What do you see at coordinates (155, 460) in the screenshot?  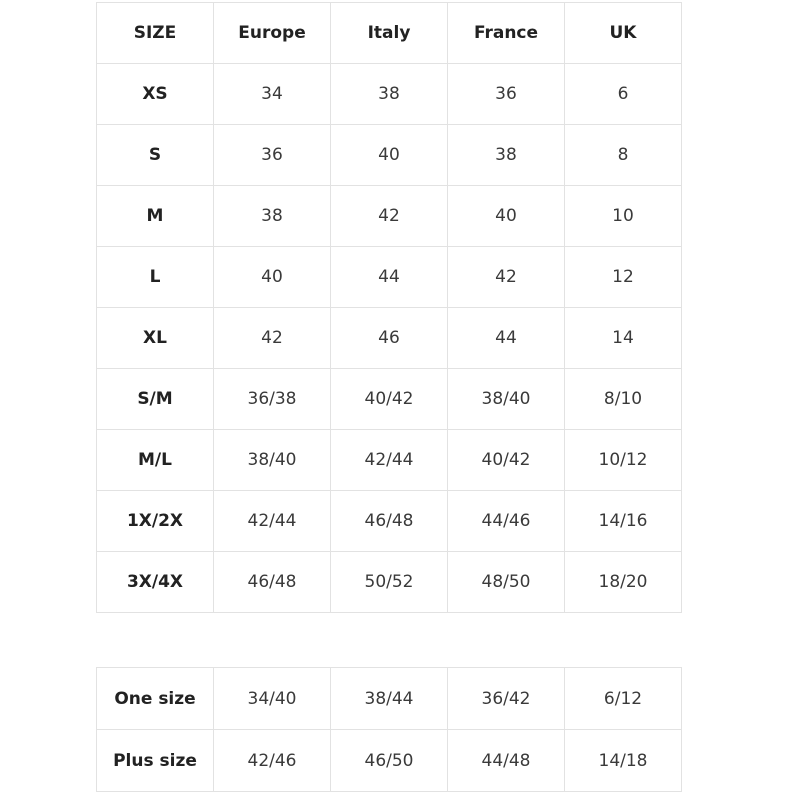 I see `size-label-cell: M/L` at bounding box center [155, 460].